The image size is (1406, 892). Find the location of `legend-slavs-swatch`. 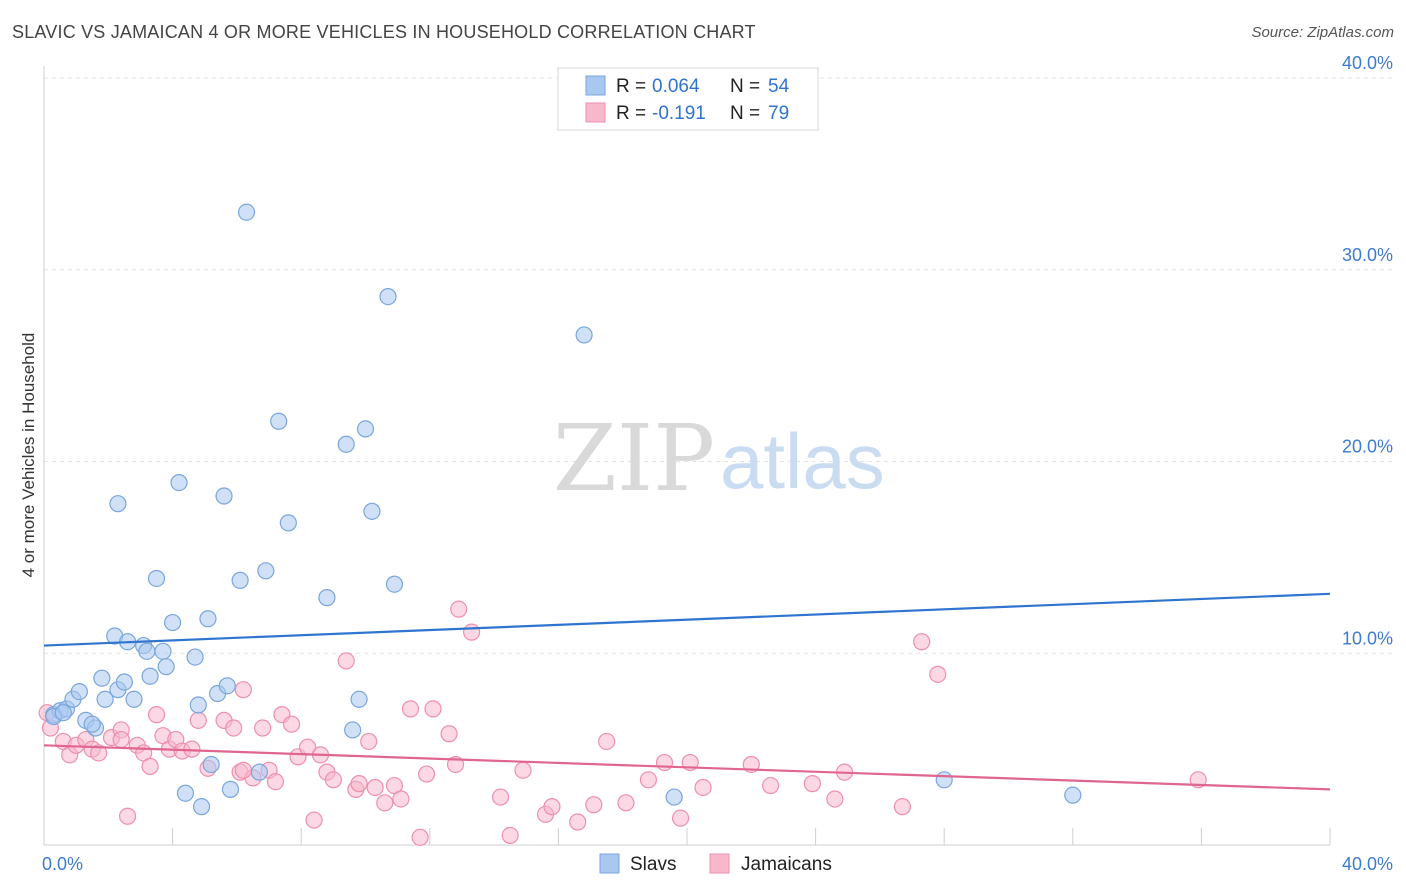

legend-slavs-swatch is located at coordinates (595, 85).